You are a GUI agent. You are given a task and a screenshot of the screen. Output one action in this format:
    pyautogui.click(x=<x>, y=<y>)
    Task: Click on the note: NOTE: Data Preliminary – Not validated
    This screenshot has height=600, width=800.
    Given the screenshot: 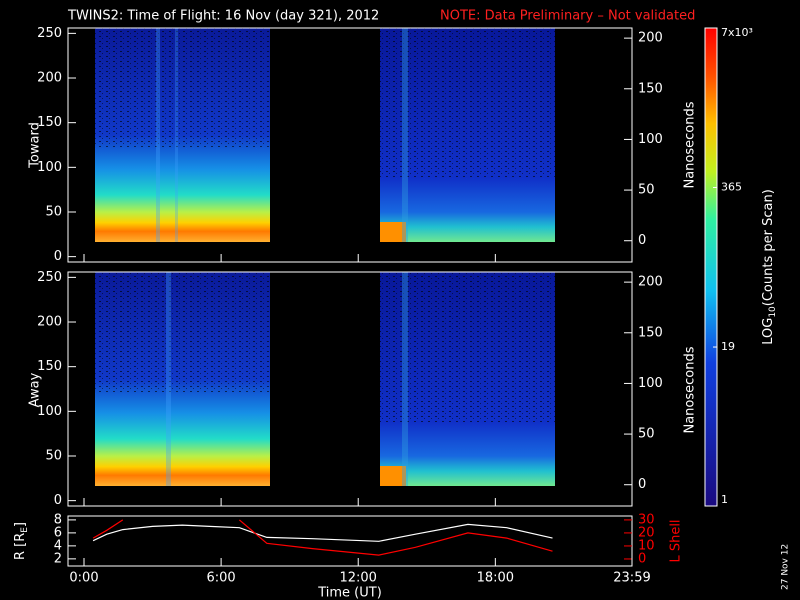 What is the action you would take?
    pyautogui.click(x=567, y=16)
    